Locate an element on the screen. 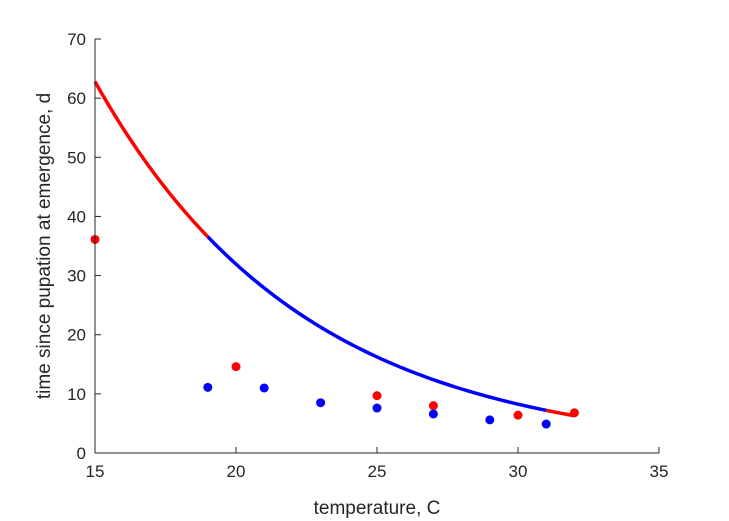  y-tick-label: 10 is located at coordinates (76, 394).